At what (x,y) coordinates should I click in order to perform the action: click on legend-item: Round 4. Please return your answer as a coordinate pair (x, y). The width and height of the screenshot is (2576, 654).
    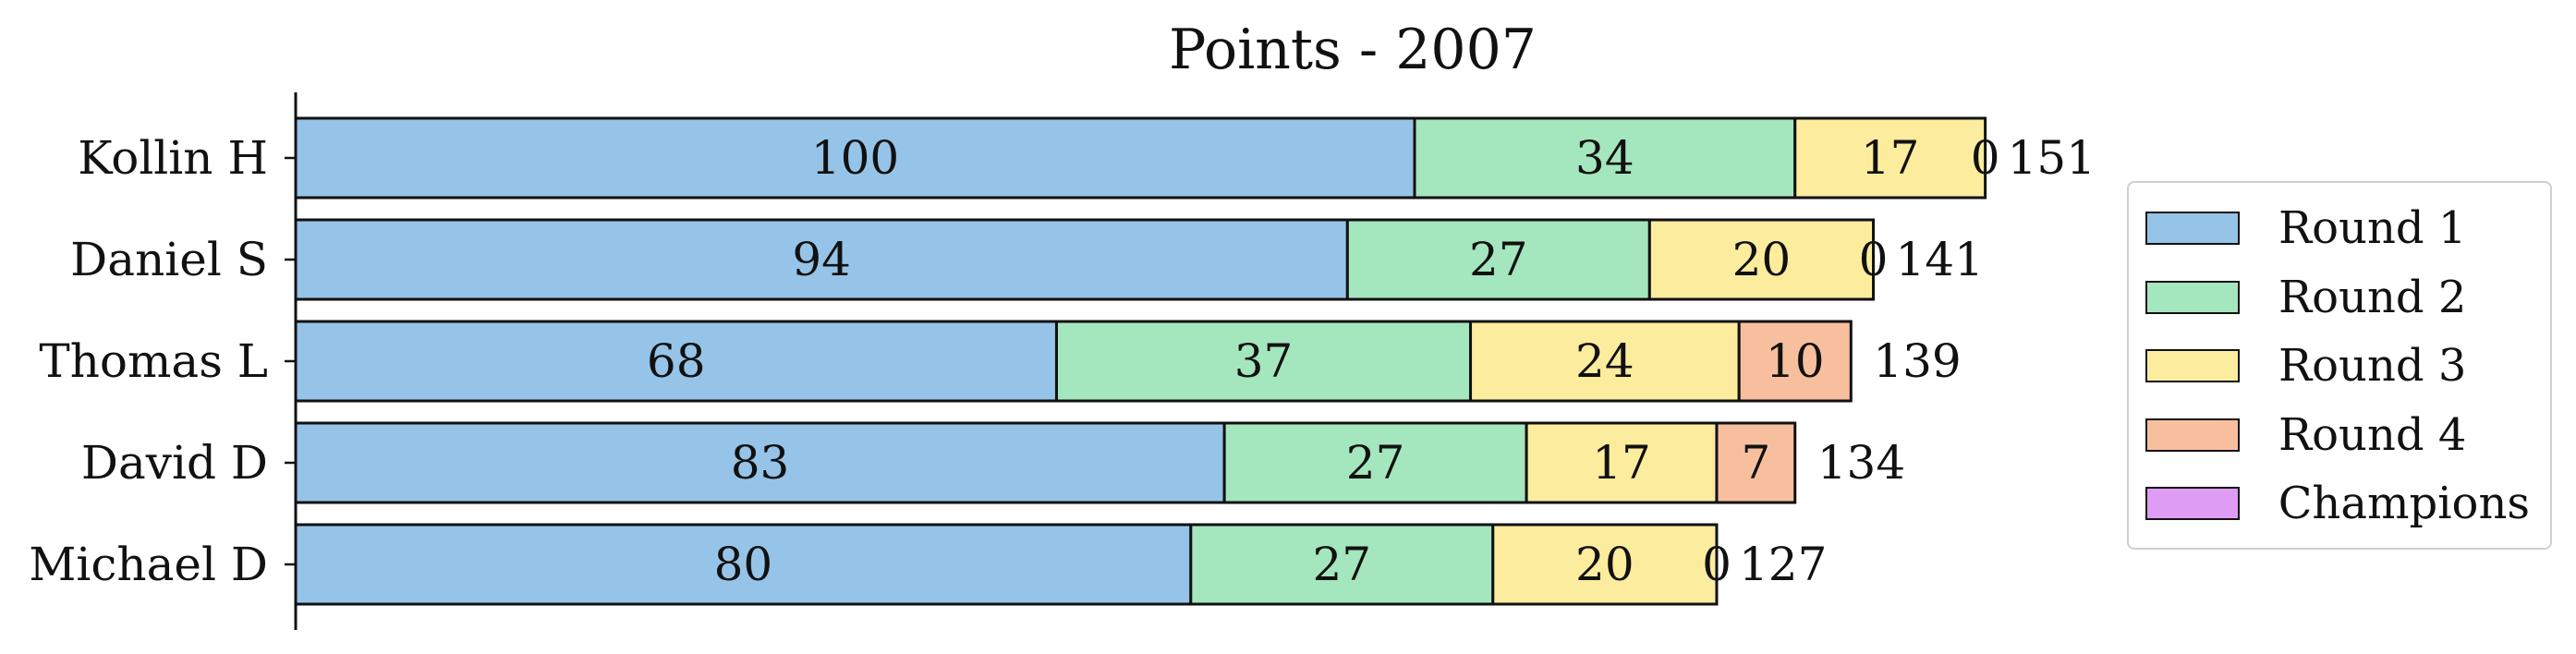
    Looking at the image, I should click on (2337, 435).